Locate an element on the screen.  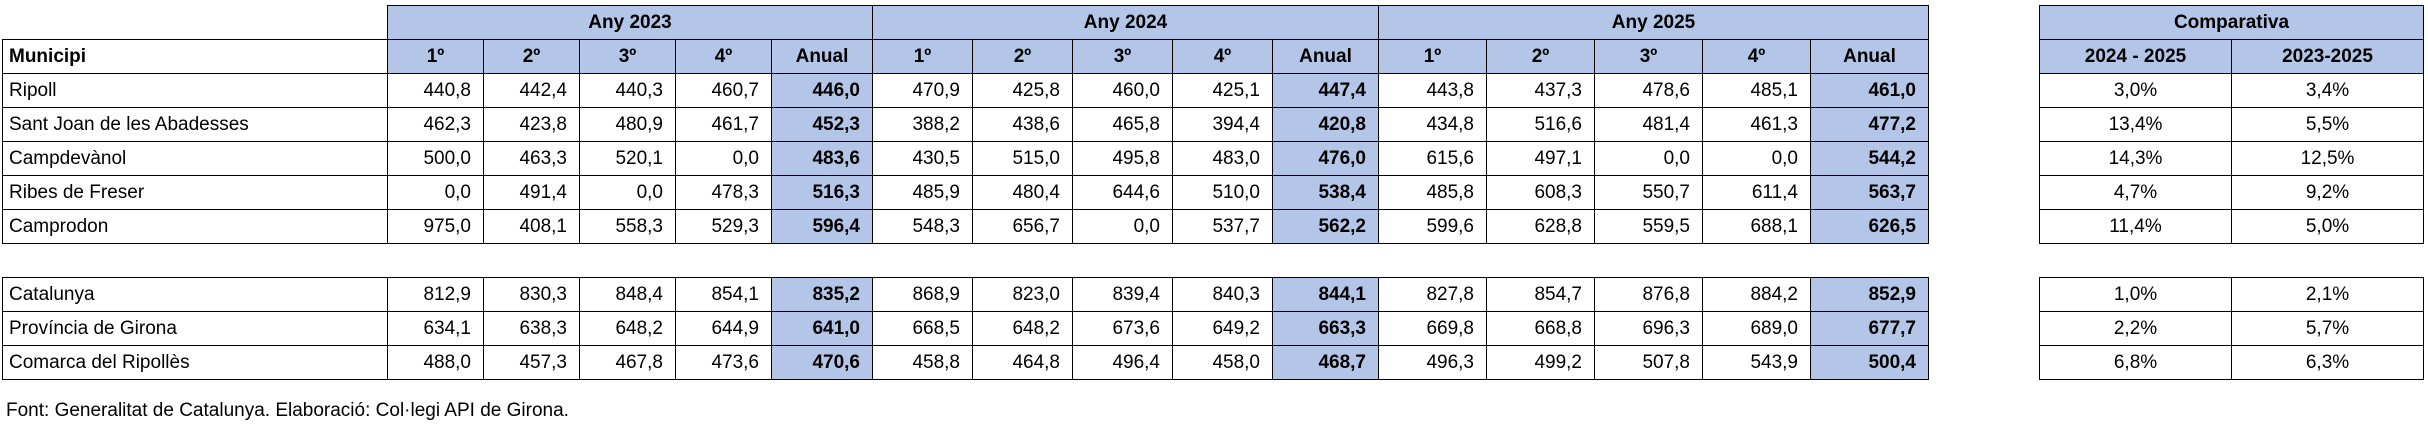
spacer is located at coordinates (966, 261).